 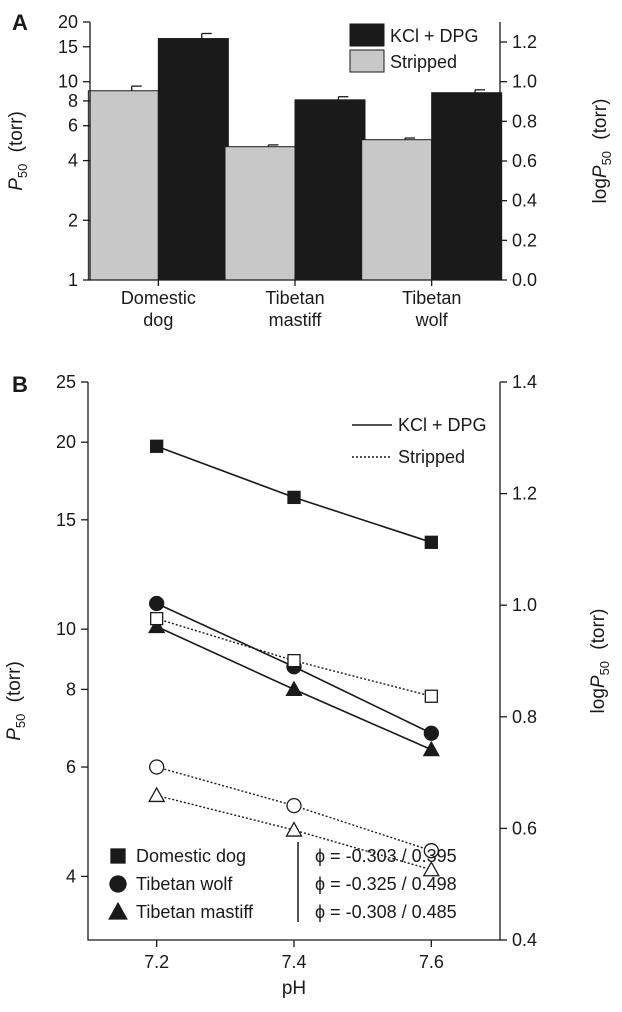 What do you see at coordinates (156, 962) in the screenshot?
I see `x-tick-label: 7.2` at bounding box center [156, 962].